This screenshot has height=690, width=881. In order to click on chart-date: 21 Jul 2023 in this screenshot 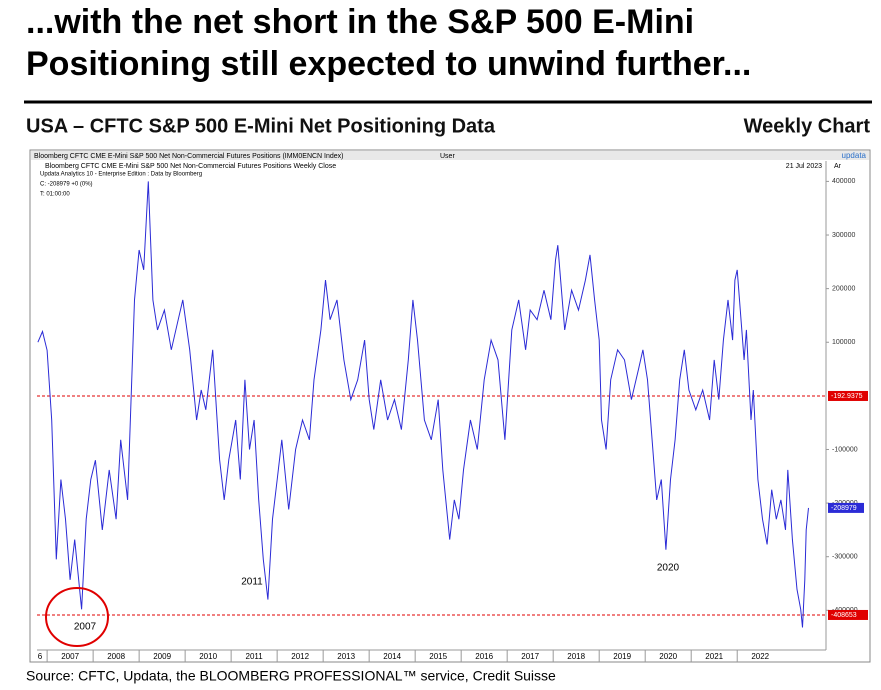, I will do `click(804, 166)`.